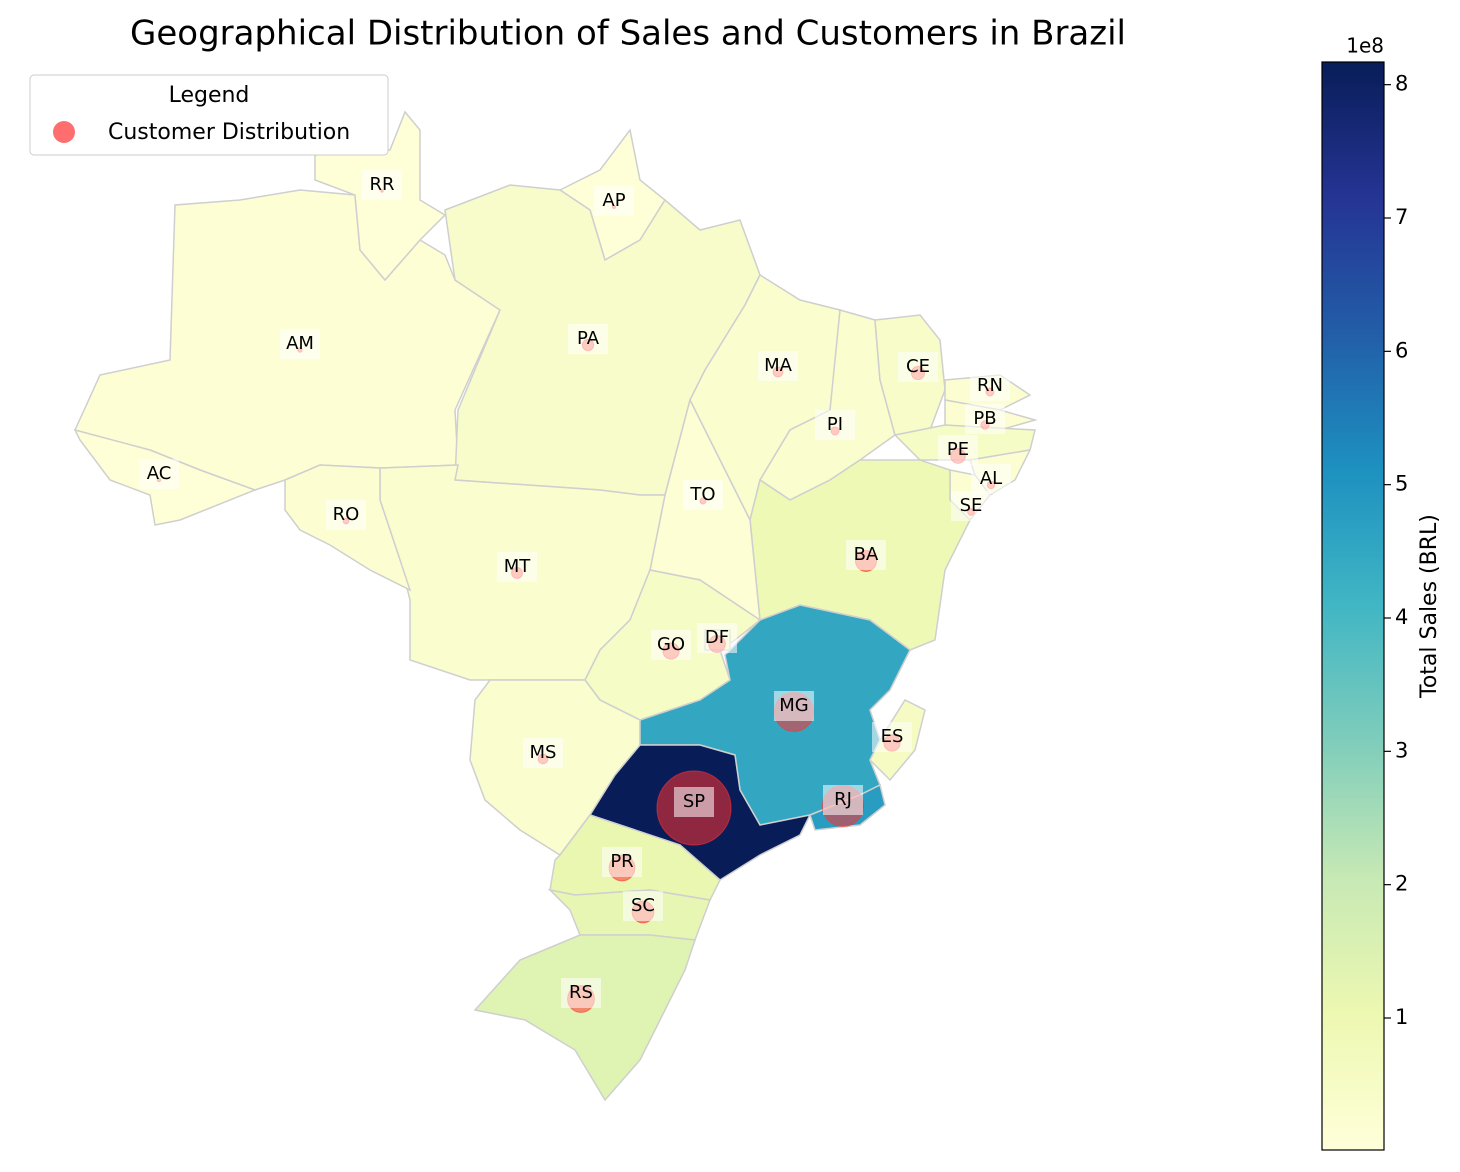 The image size is (1460, 1172). What do you see at coordinates (1401, 1017) in the screenshot?
I see `colorbar-tick-label: 1` at bounding box center [1401, 1017].